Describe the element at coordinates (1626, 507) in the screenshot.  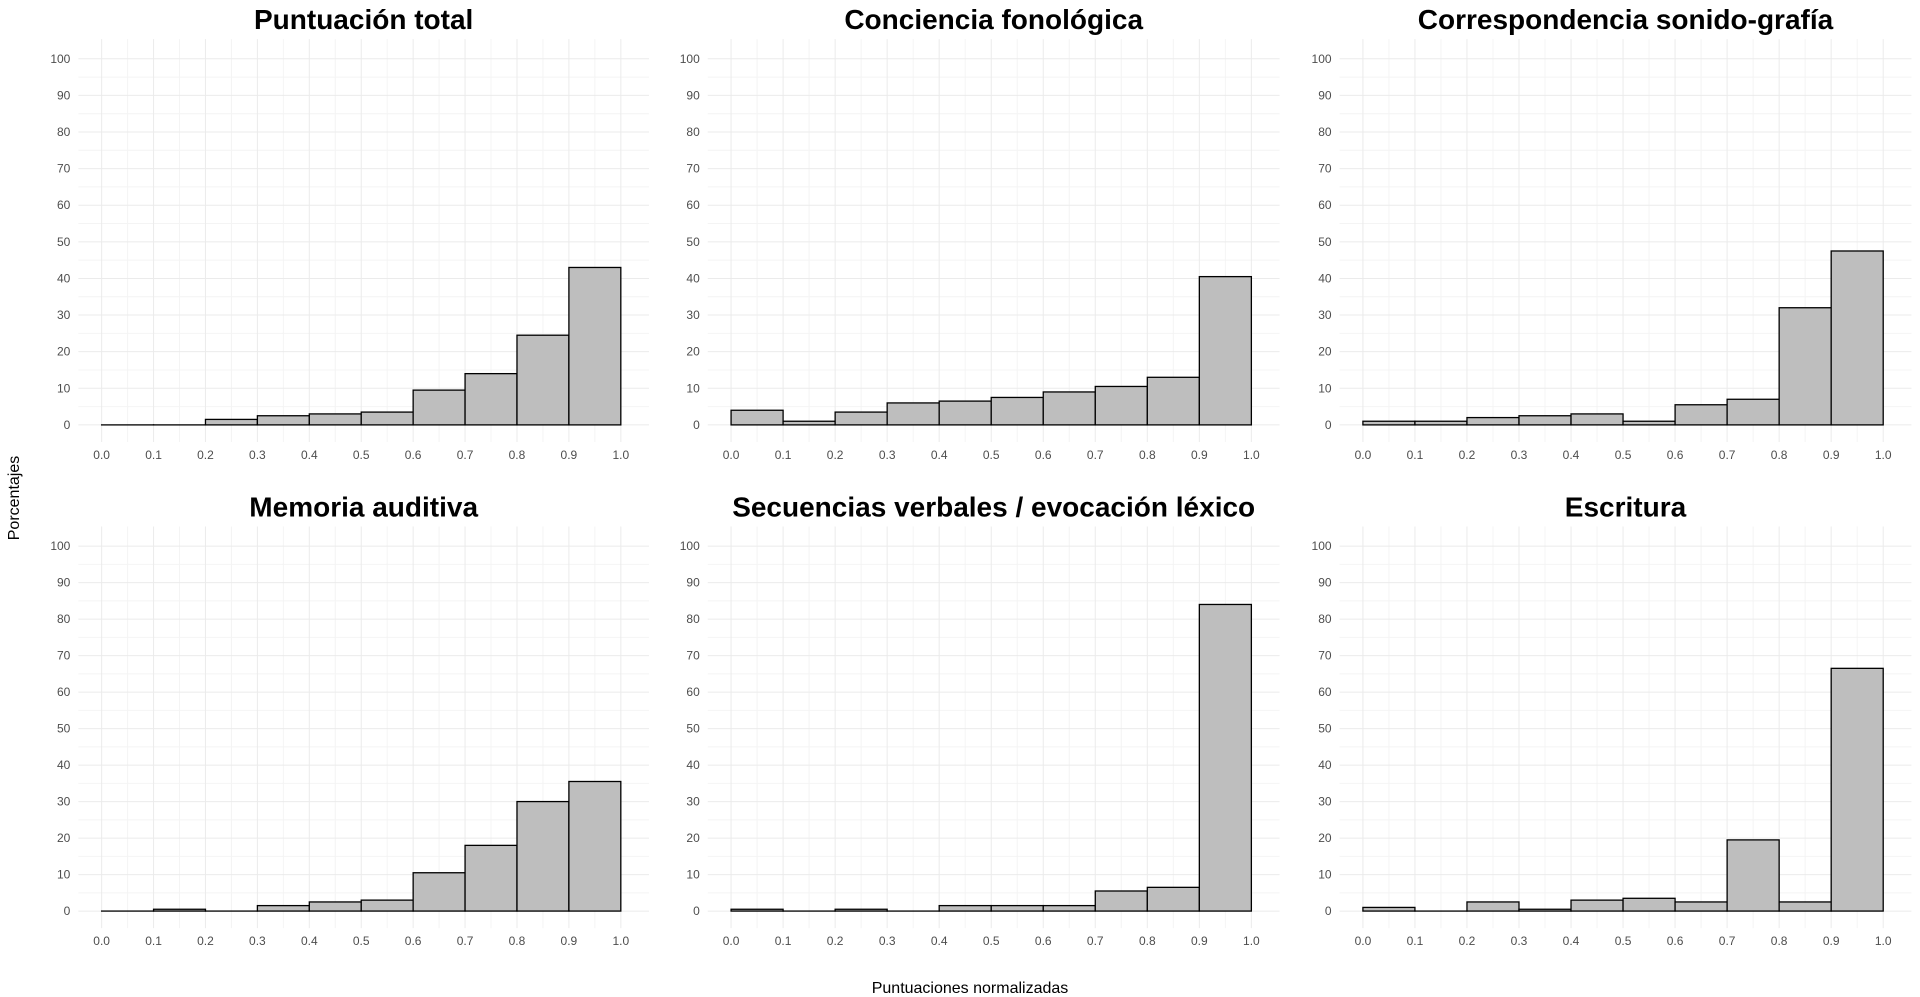
I see `panel-title: Escritura` at that location.